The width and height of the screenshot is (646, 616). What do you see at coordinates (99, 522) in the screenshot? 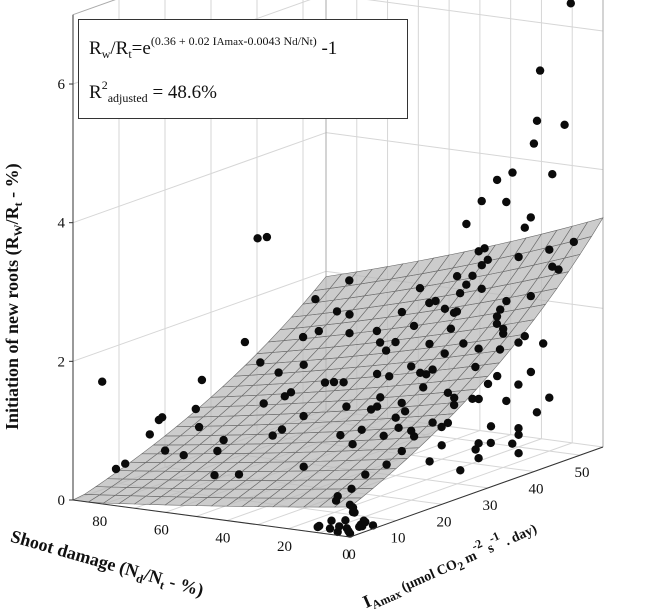
I see `damage-tick-label: 80` at bounding box center [99, 522].